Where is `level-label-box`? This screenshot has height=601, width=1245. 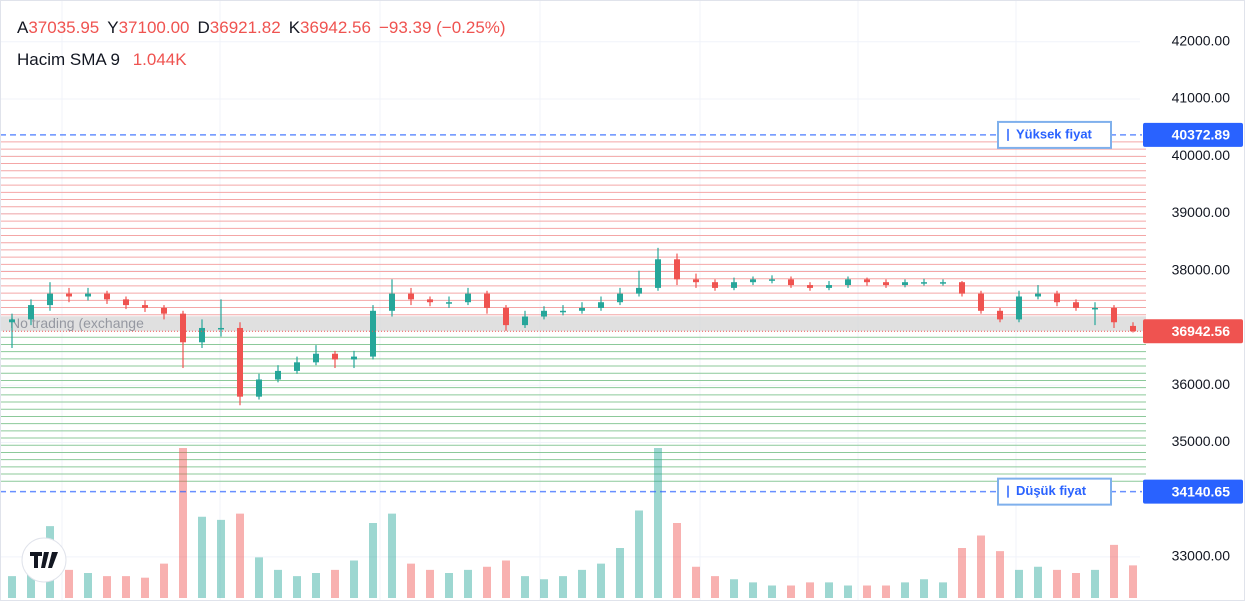 level-label-box is located at coordinates (1054, 134).